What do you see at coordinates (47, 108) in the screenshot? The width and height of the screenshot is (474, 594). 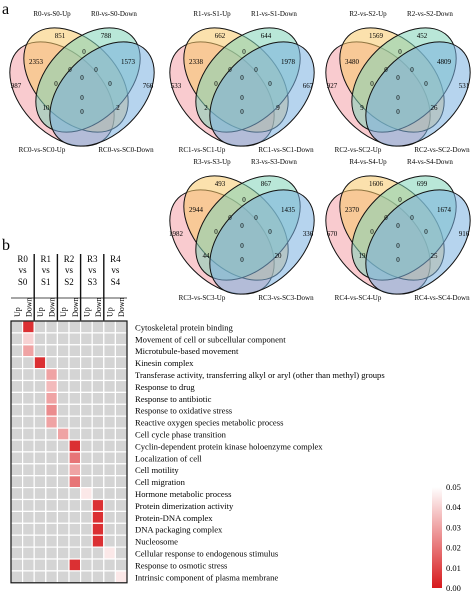 I see `venn-count-ad: 10` at bounding box center [47, 108].